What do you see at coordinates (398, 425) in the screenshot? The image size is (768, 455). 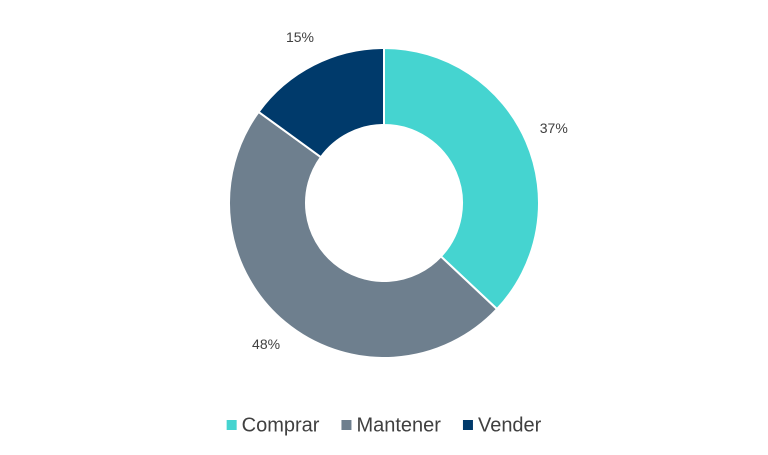 I see `legend-label: Mantener` at bounding box center [398, 425].